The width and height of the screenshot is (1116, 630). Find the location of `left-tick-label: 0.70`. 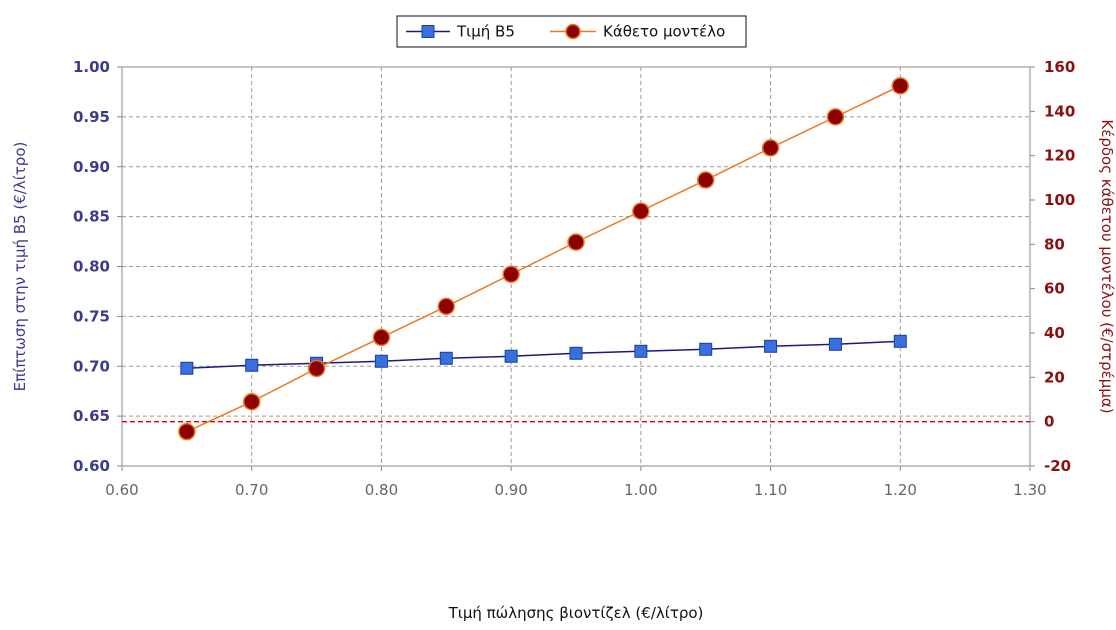

left-tick-label: 0.70 is located at coordinates (91, 366).